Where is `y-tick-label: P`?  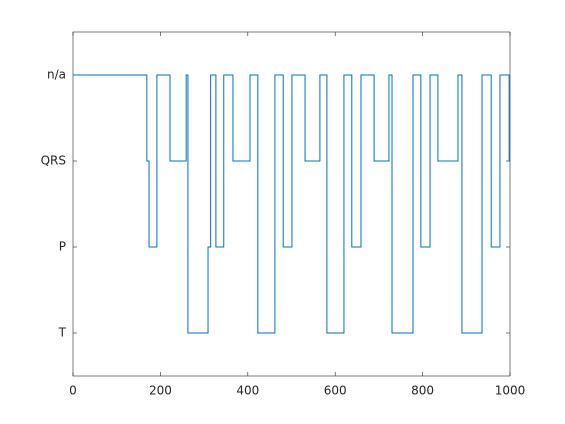
y-tick-label: P is located at coordinates (62, 247).